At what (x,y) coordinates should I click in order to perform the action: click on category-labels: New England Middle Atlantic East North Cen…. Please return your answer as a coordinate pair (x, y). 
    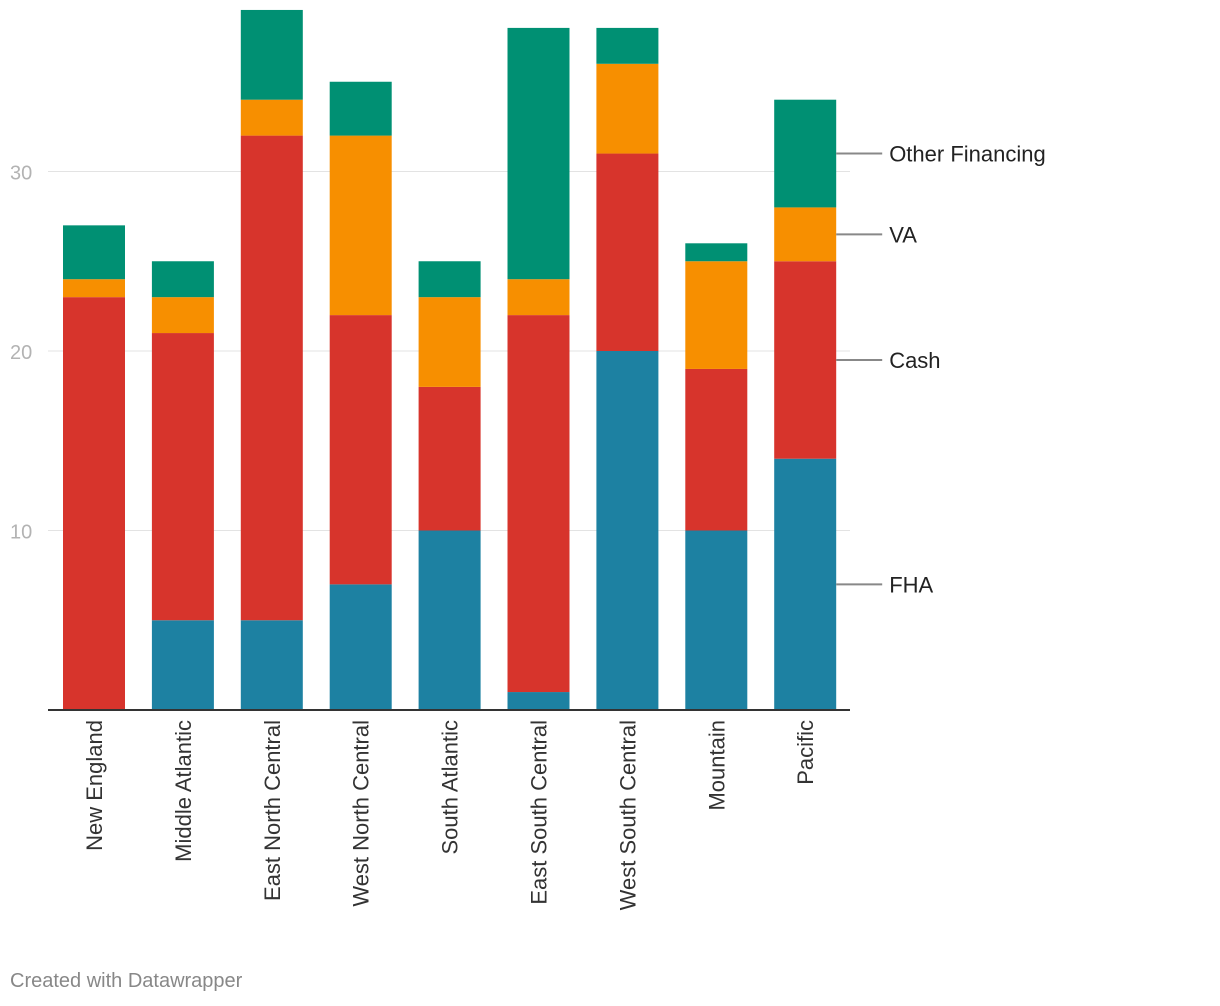
    Looking at the image, I should click on (450, 815).